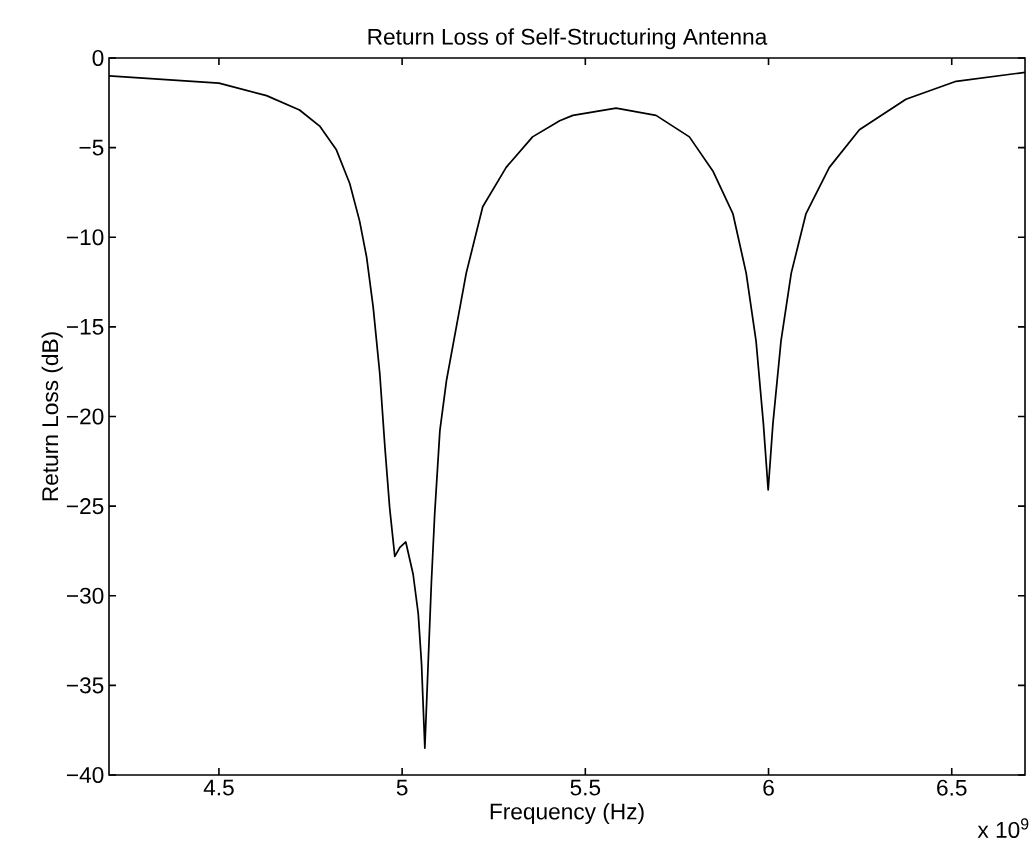 The width and height of the screenshot is (1034, 864). What do you see at coordinates (568, 39) in the screenshot?
I see `chart-title: Return Loss of Self-Structuring Antenna` at bounding box center [568, 39].